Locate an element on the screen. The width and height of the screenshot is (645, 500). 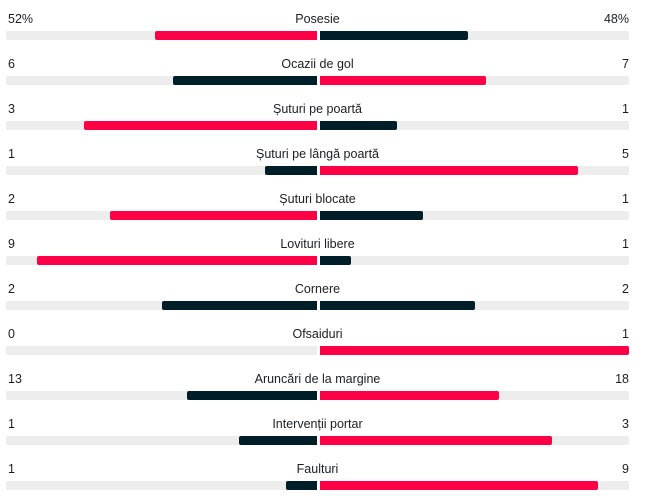
stat-label: Ofsaiduri is located at coordinates (317, 334).